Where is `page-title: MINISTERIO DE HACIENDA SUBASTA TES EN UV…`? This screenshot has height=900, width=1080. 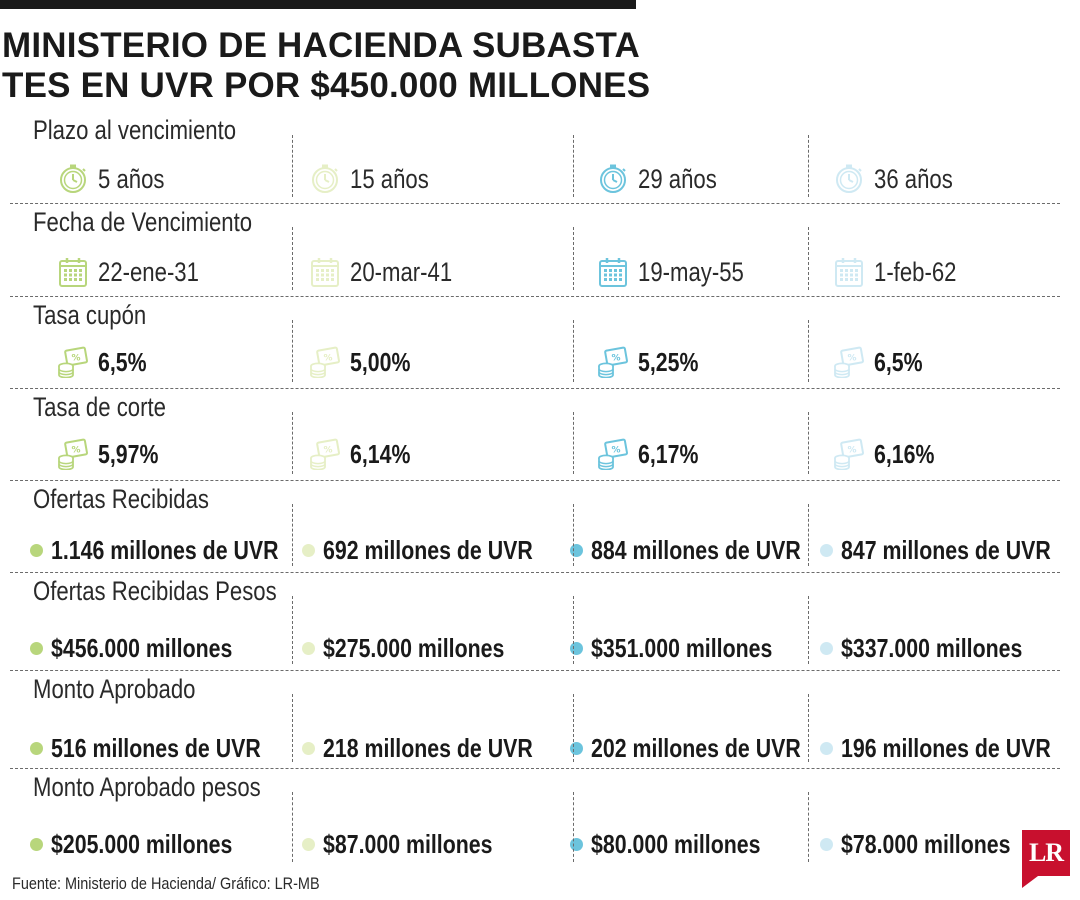 page-title: MINISTERIO DE HACIENDA SUBASTA TES EN UV… is located at coordinates (332, 66).